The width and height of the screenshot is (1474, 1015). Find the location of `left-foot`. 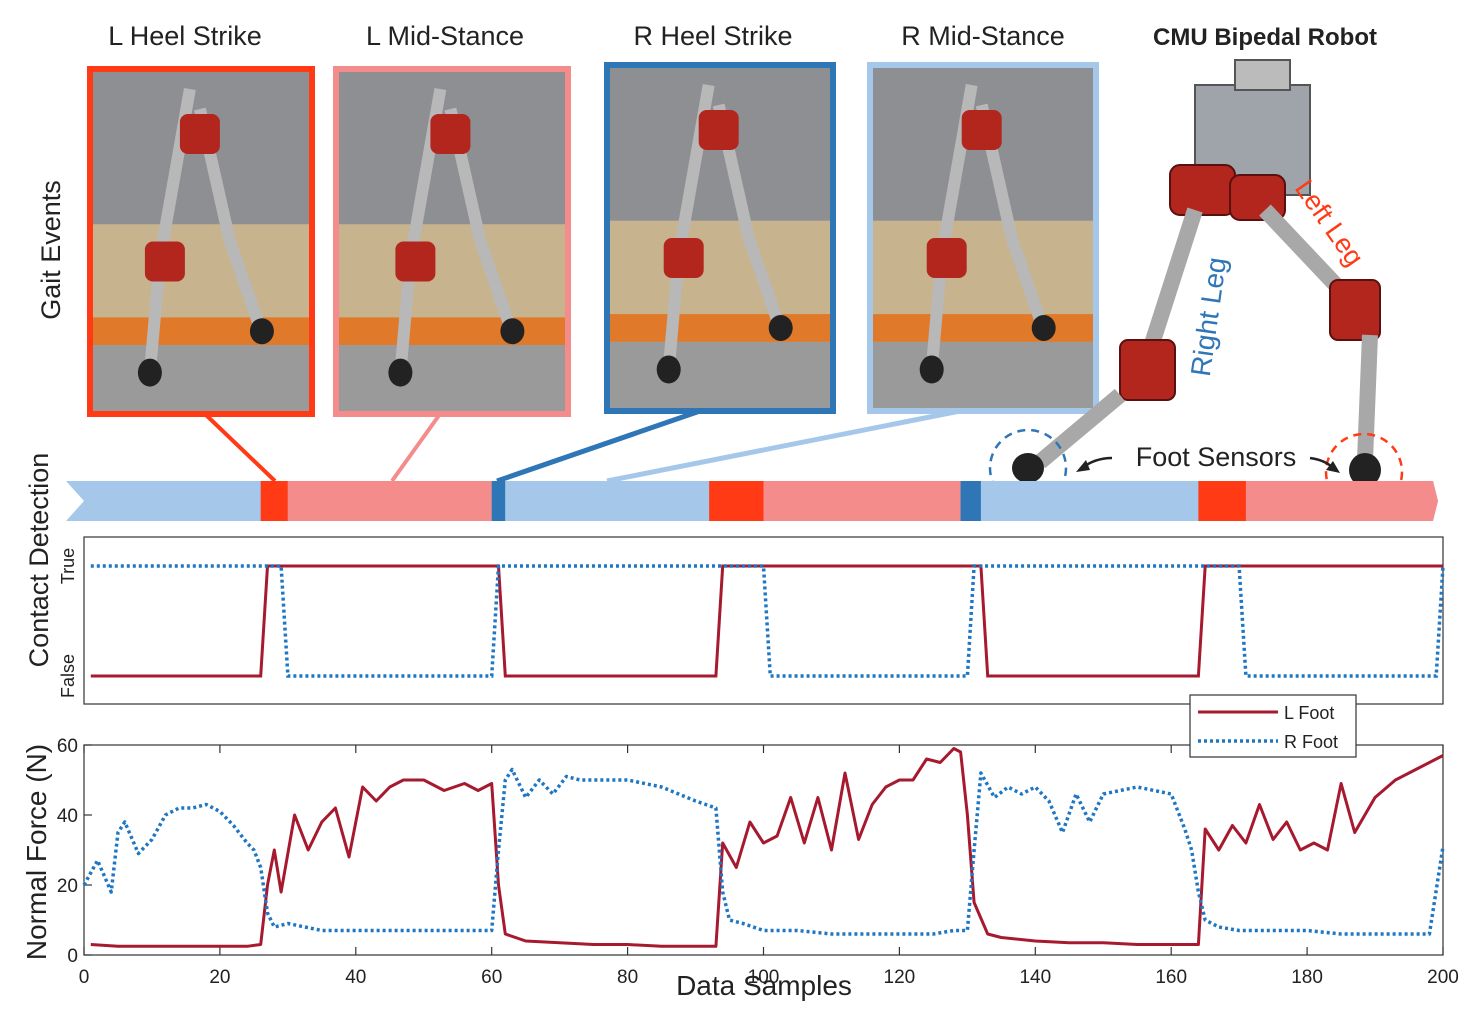

left-foot is located at coordinates (1365, 470).